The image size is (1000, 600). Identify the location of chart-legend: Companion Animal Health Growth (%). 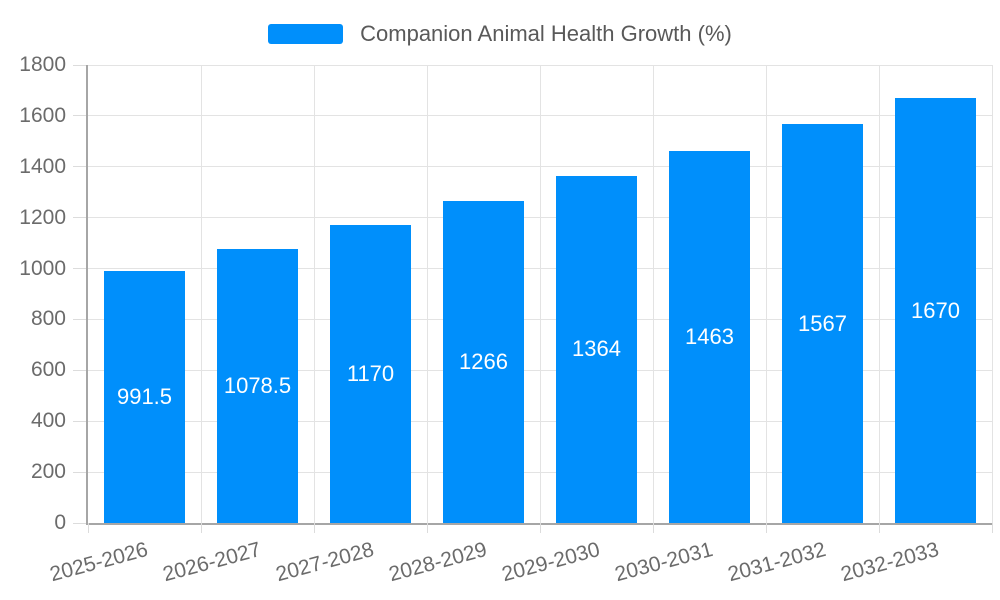
(500, 34).